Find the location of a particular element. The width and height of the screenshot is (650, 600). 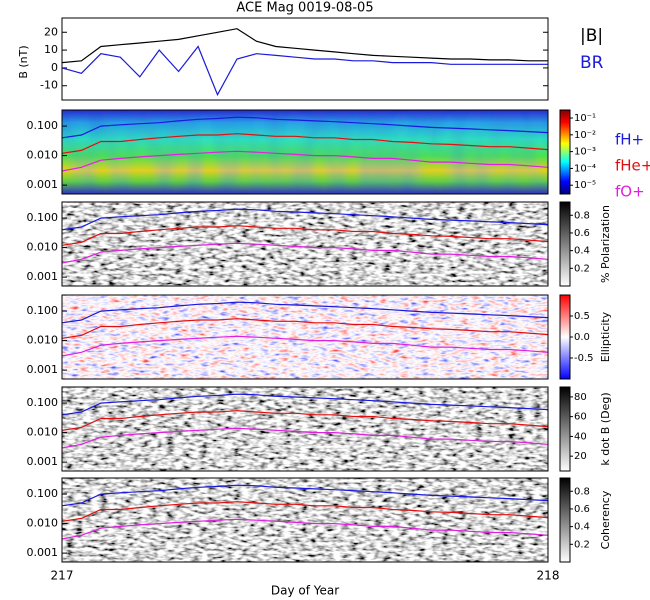

x-tick-label: 217 is located at coordinates (62, 576).